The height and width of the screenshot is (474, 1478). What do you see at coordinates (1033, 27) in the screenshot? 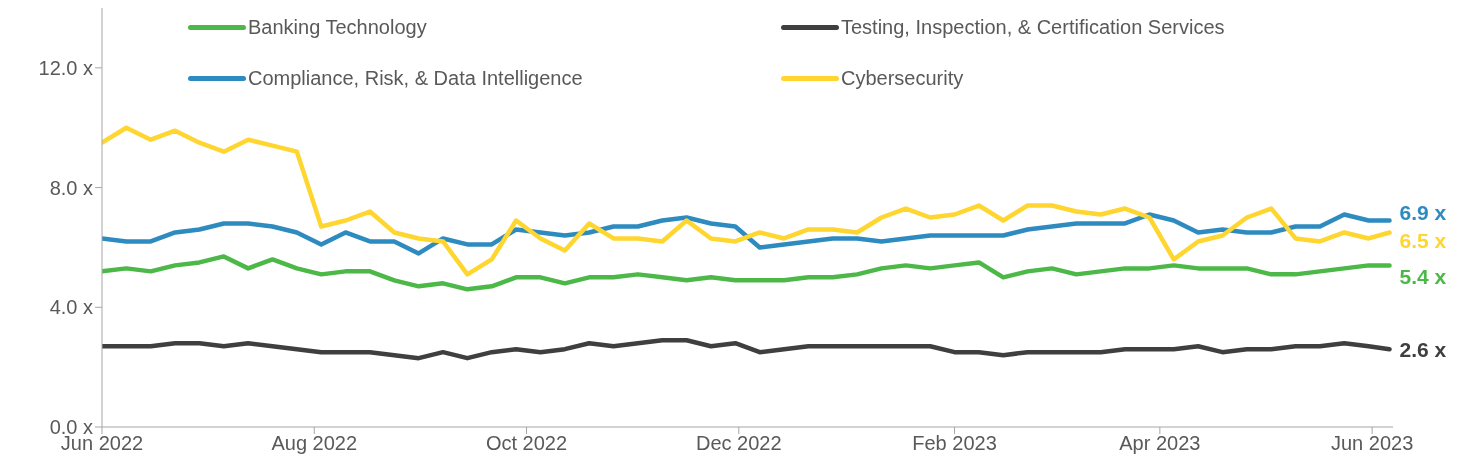
I see `legend-label: Testing, Inspection, & Certification Services` at bounding box center [1033, 27].